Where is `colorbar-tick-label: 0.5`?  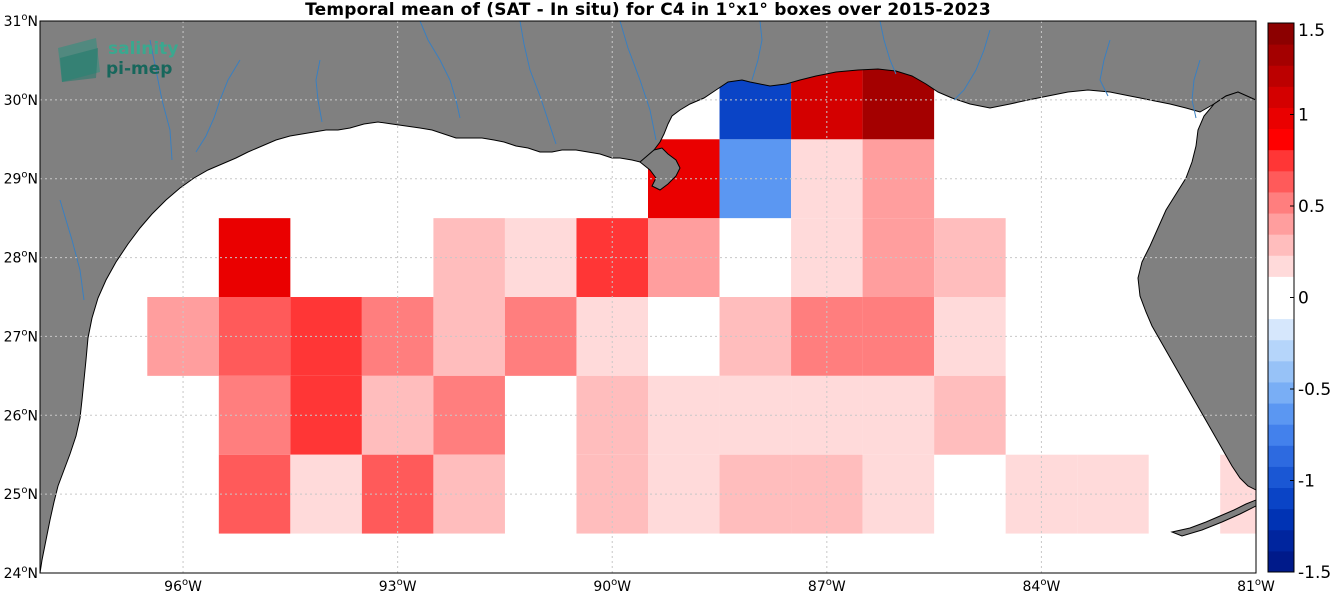
colorbar-tick-label: 0.5 is located at coordinates (1311, 207).